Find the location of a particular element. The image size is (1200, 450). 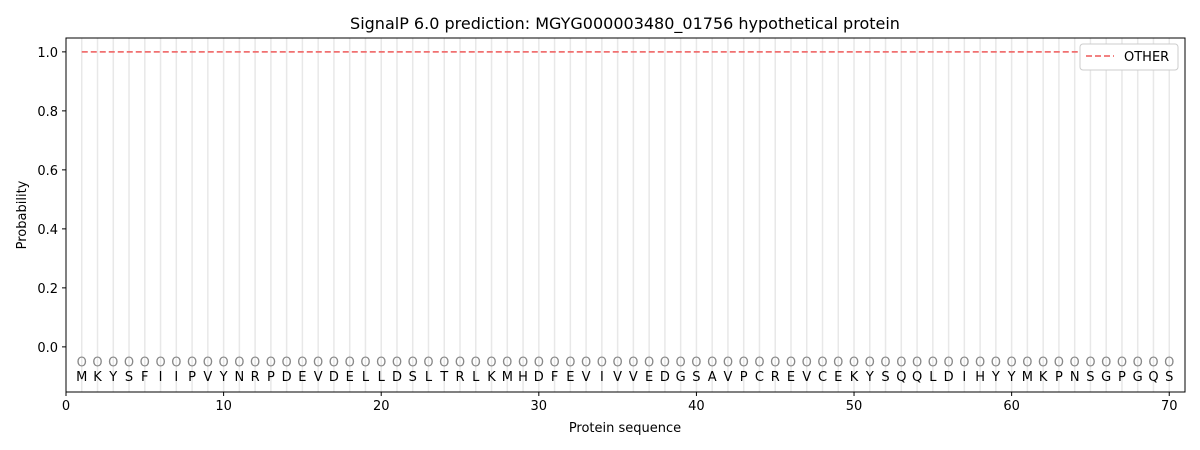

legend: OTHER is located at coordinates (1129, 57).